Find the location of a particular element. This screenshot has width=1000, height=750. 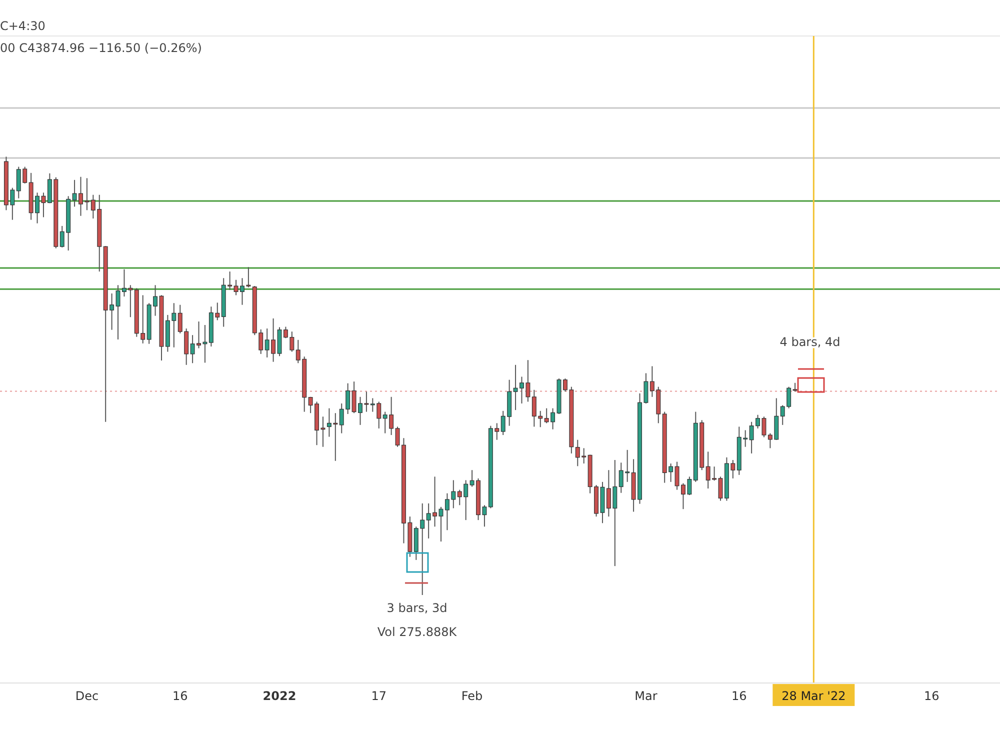

x-tick-label: 17 is located at coordinates (379, 696).